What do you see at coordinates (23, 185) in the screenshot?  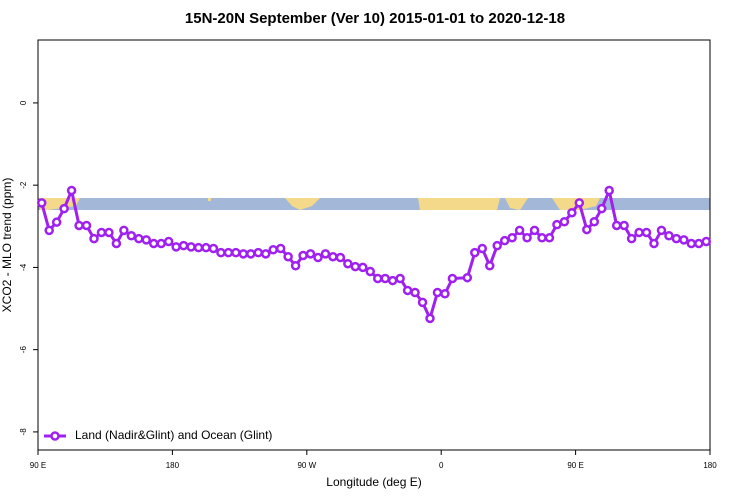 I see `y-tick-label: -2` at bounding box center [23, 185].